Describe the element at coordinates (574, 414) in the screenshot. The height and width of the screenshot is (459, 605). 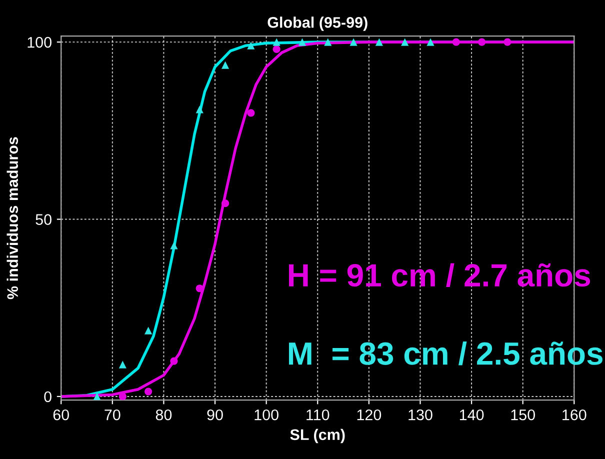
I see `x-tick-label: 160` at that location.